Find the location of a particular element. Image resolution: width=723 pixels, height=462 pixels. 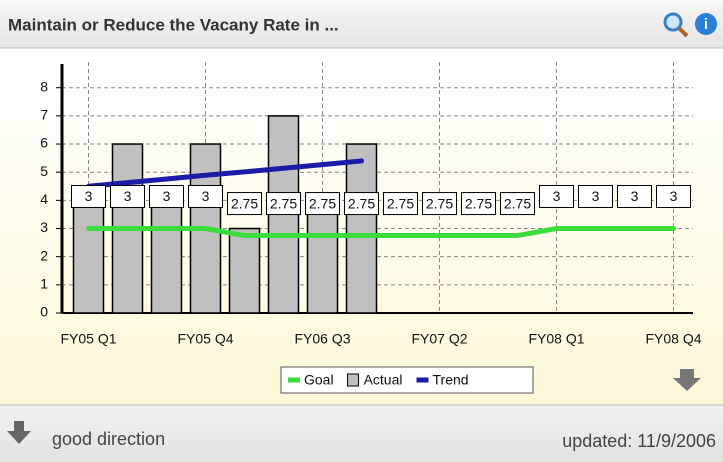

footer-bar is located at coordinates (361, 433).